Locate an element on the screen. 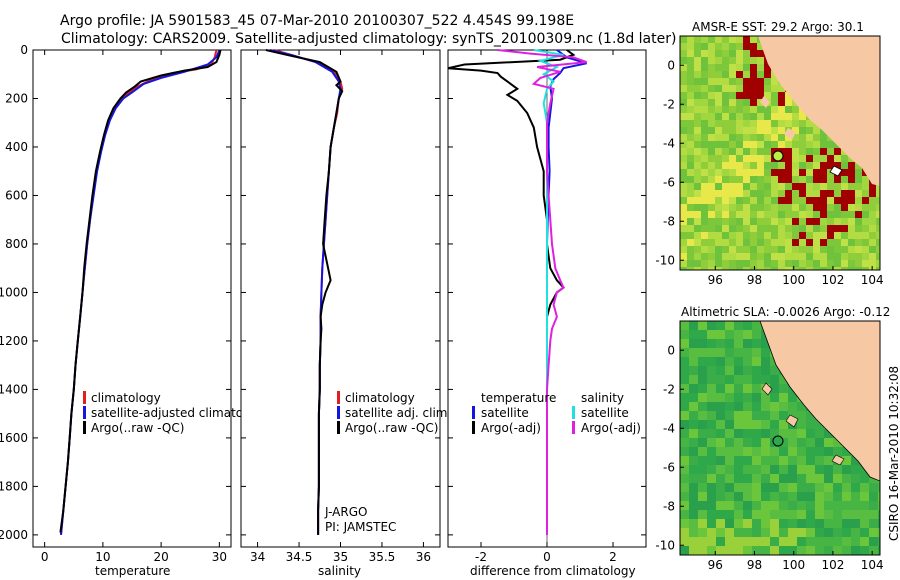  legend-swatch-climatology is located at coordinates (84, 397).